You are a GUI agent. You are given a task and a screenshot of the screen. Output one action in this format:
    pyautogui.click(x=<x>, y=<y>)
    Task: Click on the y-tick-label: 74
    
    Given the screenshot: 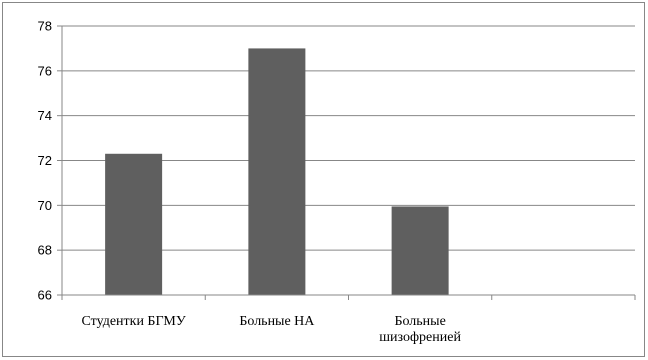 What is the action you would take?
    pyautogui.click(x=45, y=115)
    